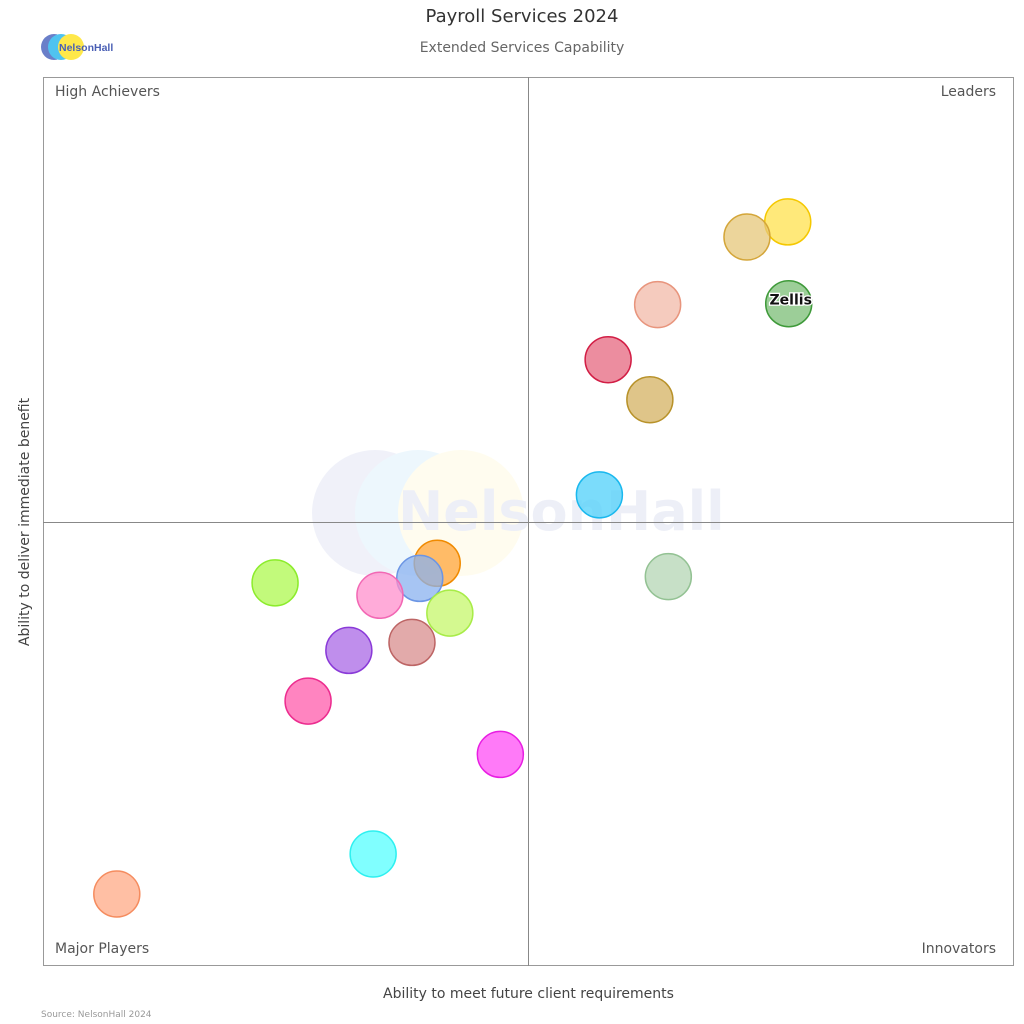  I want to click on quadrant-label-leaders: Leaders, so click(968, 92).